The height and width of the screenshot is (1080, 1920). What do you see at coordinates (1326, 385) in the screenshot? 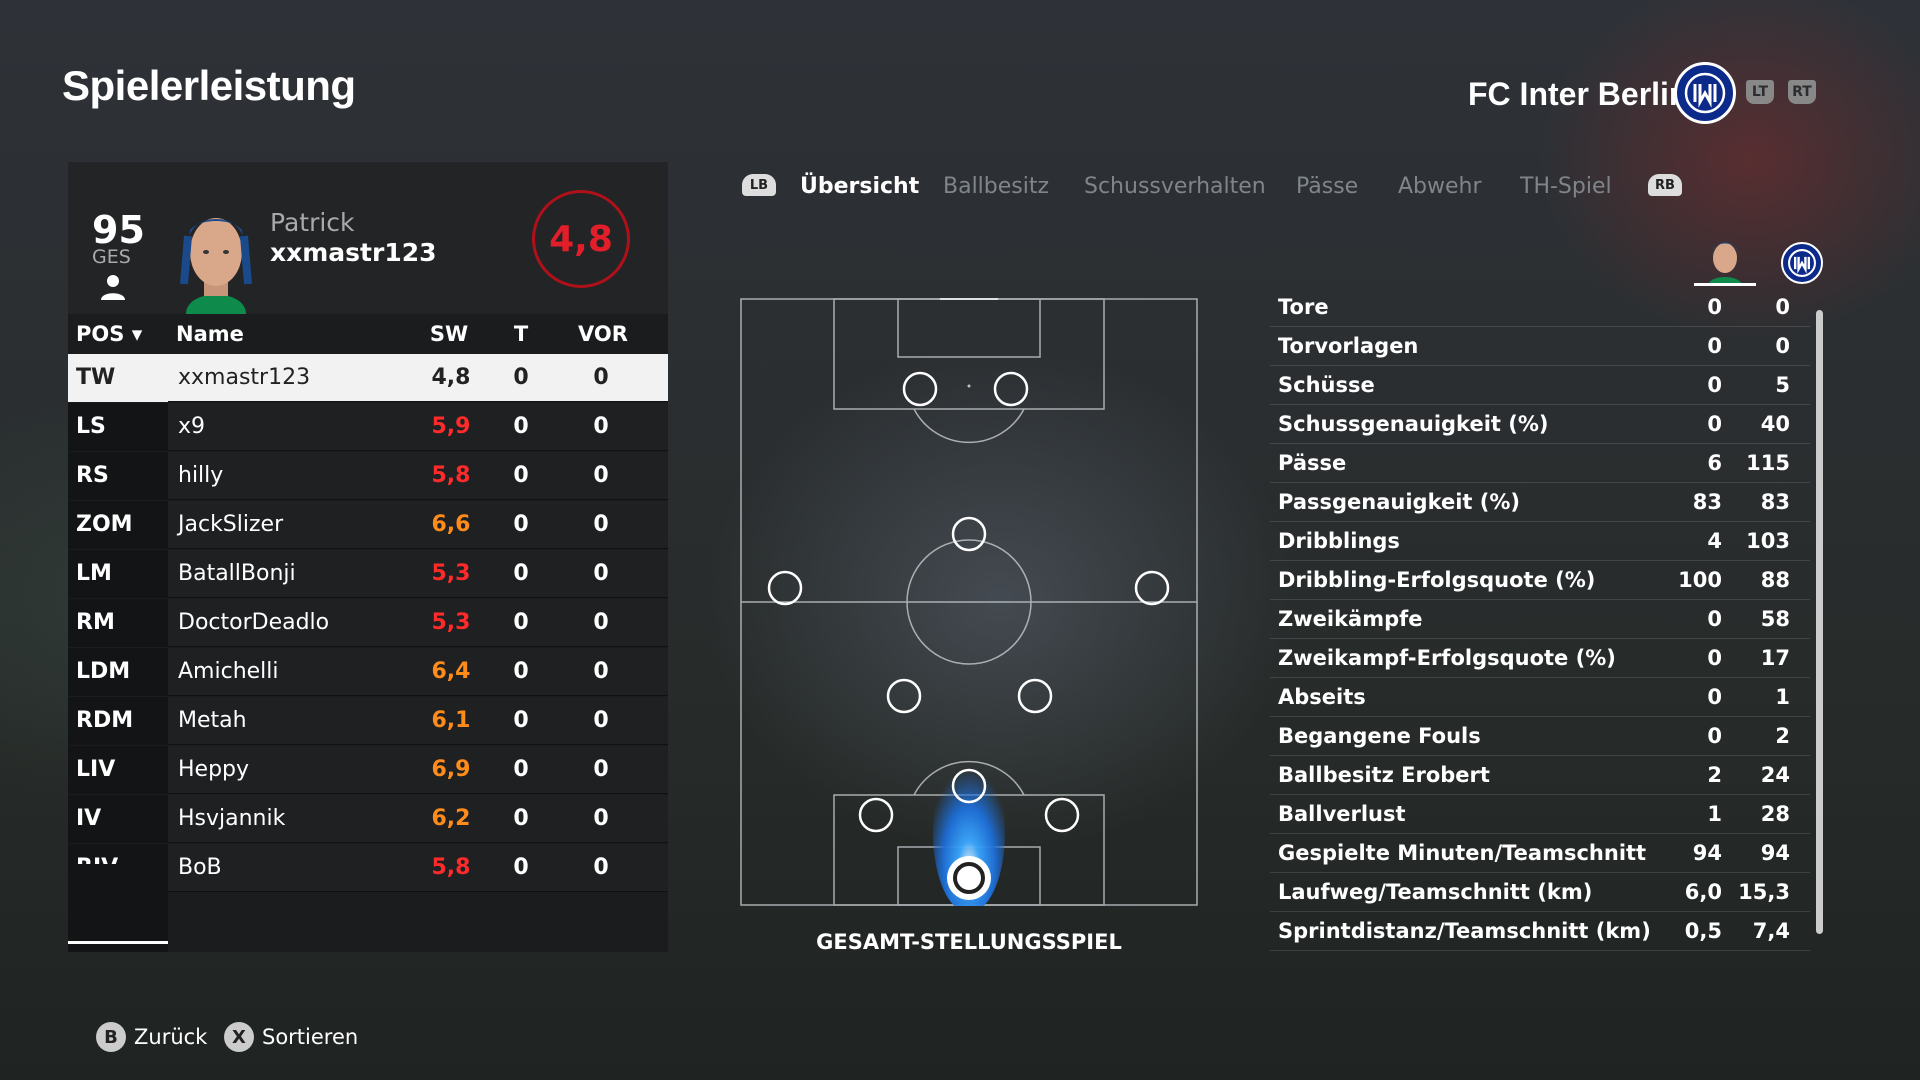
I see `stat-label: Schüsse` at bounding box center [1326, 385].